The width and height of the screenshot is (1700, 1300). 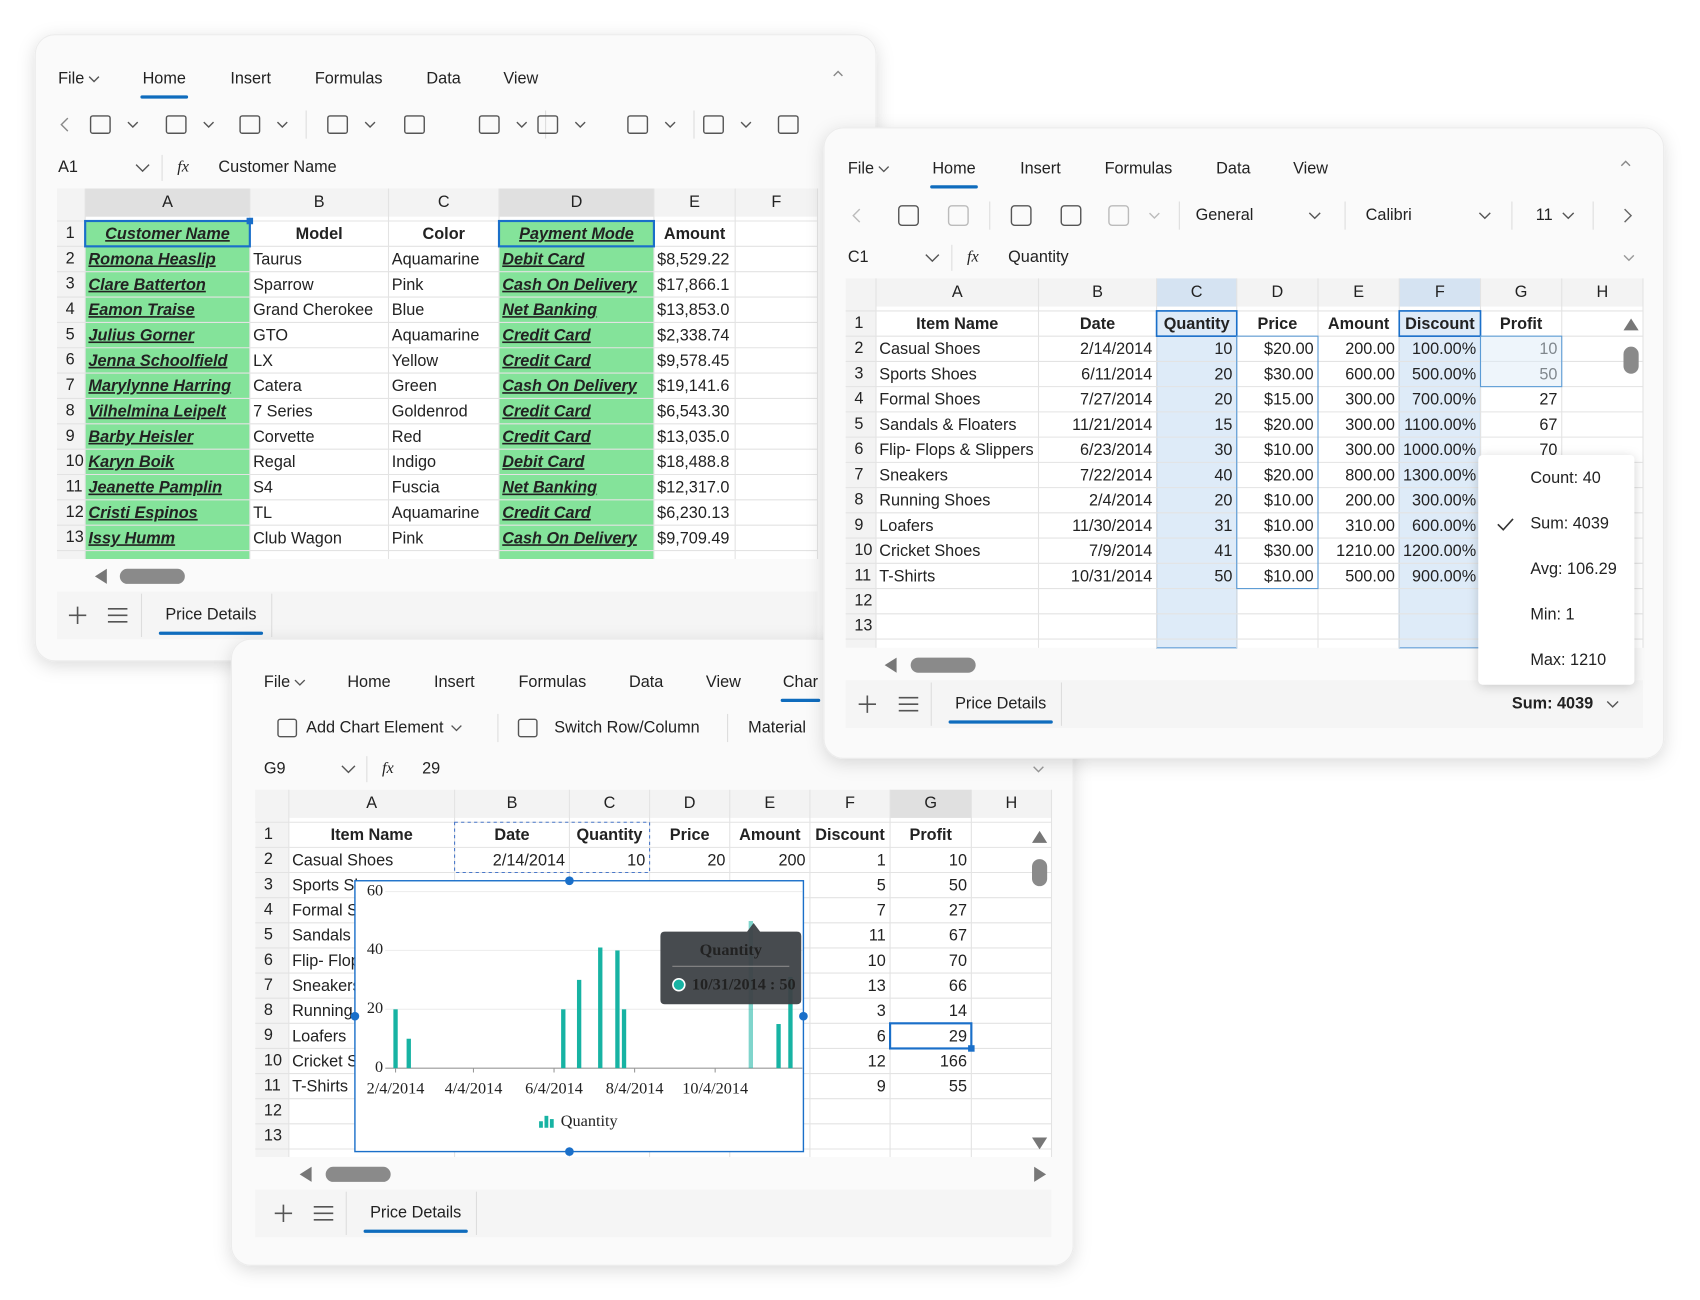 What do you see at coordinates (943, 665) in the screenshot?
I see `scroll-thumb` at bounding box center [943, 665].